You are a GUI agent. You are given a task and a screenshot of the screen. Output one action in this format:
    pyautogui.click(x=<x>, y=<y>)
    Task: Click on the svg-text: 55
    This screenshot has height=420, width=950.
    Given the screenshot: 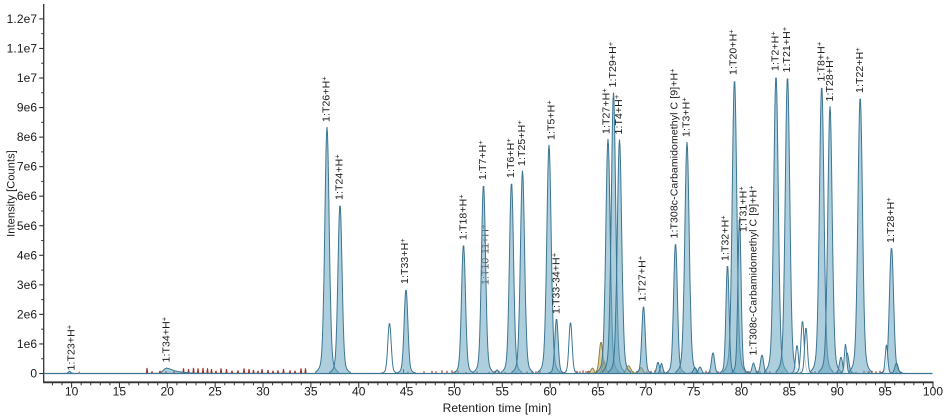 What is the action you would take?
    pyautogui.click(x=503, y=392)
    